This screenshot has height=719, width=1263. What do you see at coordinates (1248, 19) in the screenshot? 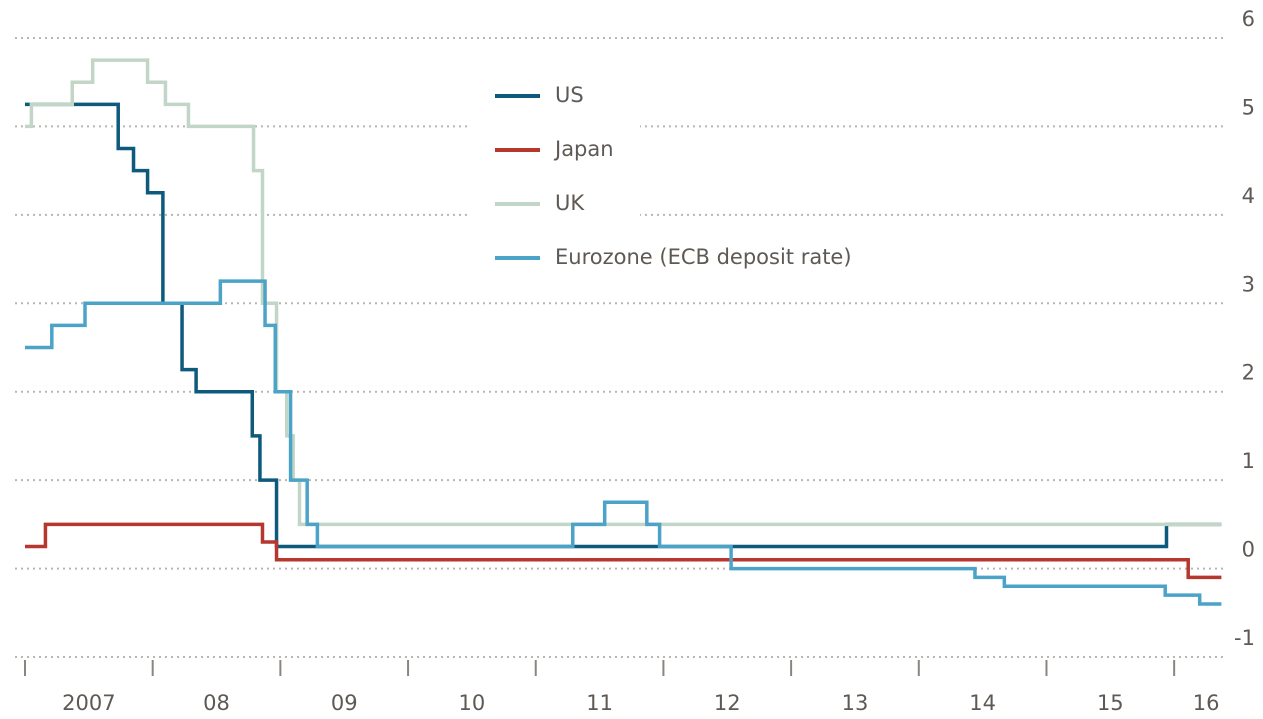
I see `y-tick-label: 6` at bounding box center [1248, 19].